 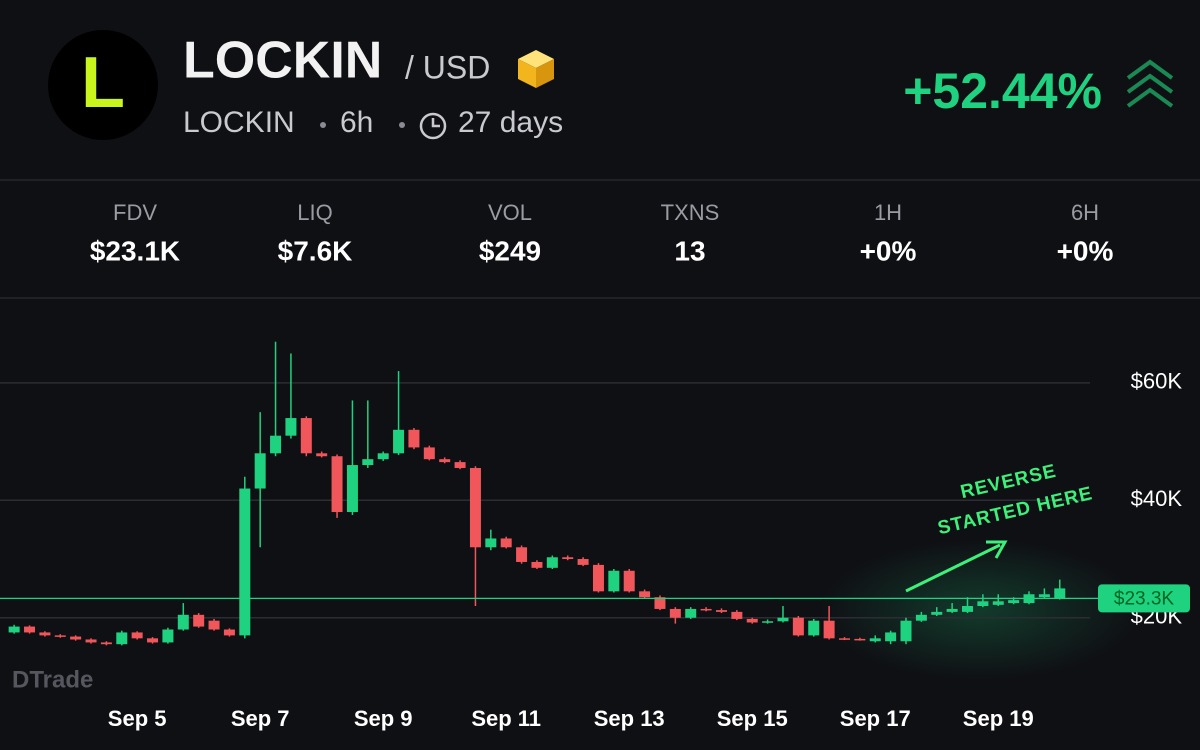 I want to click on stat-label: LIQ, so click(x=314, y=212).